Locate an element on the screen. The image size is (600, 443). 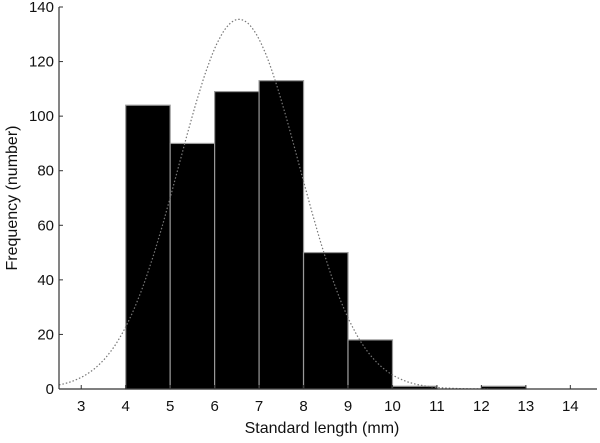
y-tick-label: 40 is located at coordinates (45, 280).